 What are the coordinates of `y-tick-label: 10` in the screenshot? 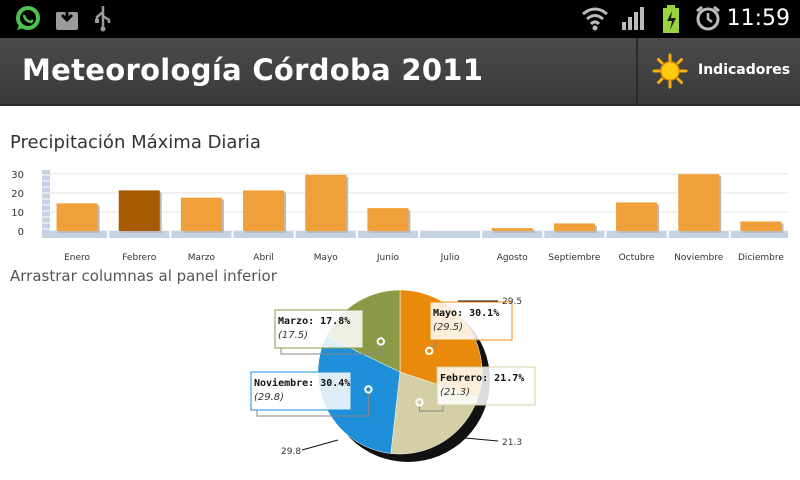 It's located at (17, 213).